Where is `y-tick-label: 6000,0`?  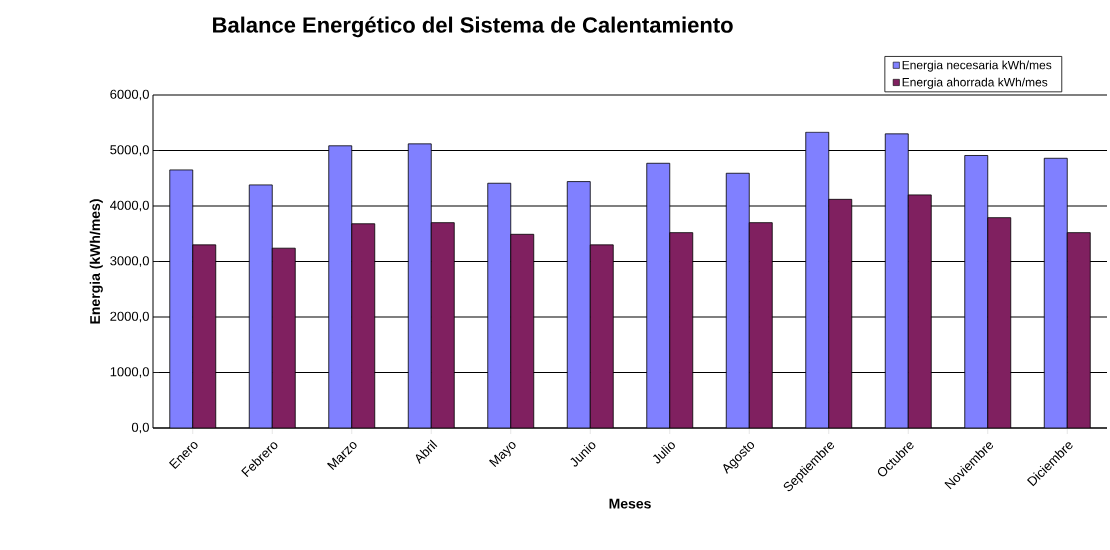 y-tick-label: 6000,0 is located at coordinates (129, 95).